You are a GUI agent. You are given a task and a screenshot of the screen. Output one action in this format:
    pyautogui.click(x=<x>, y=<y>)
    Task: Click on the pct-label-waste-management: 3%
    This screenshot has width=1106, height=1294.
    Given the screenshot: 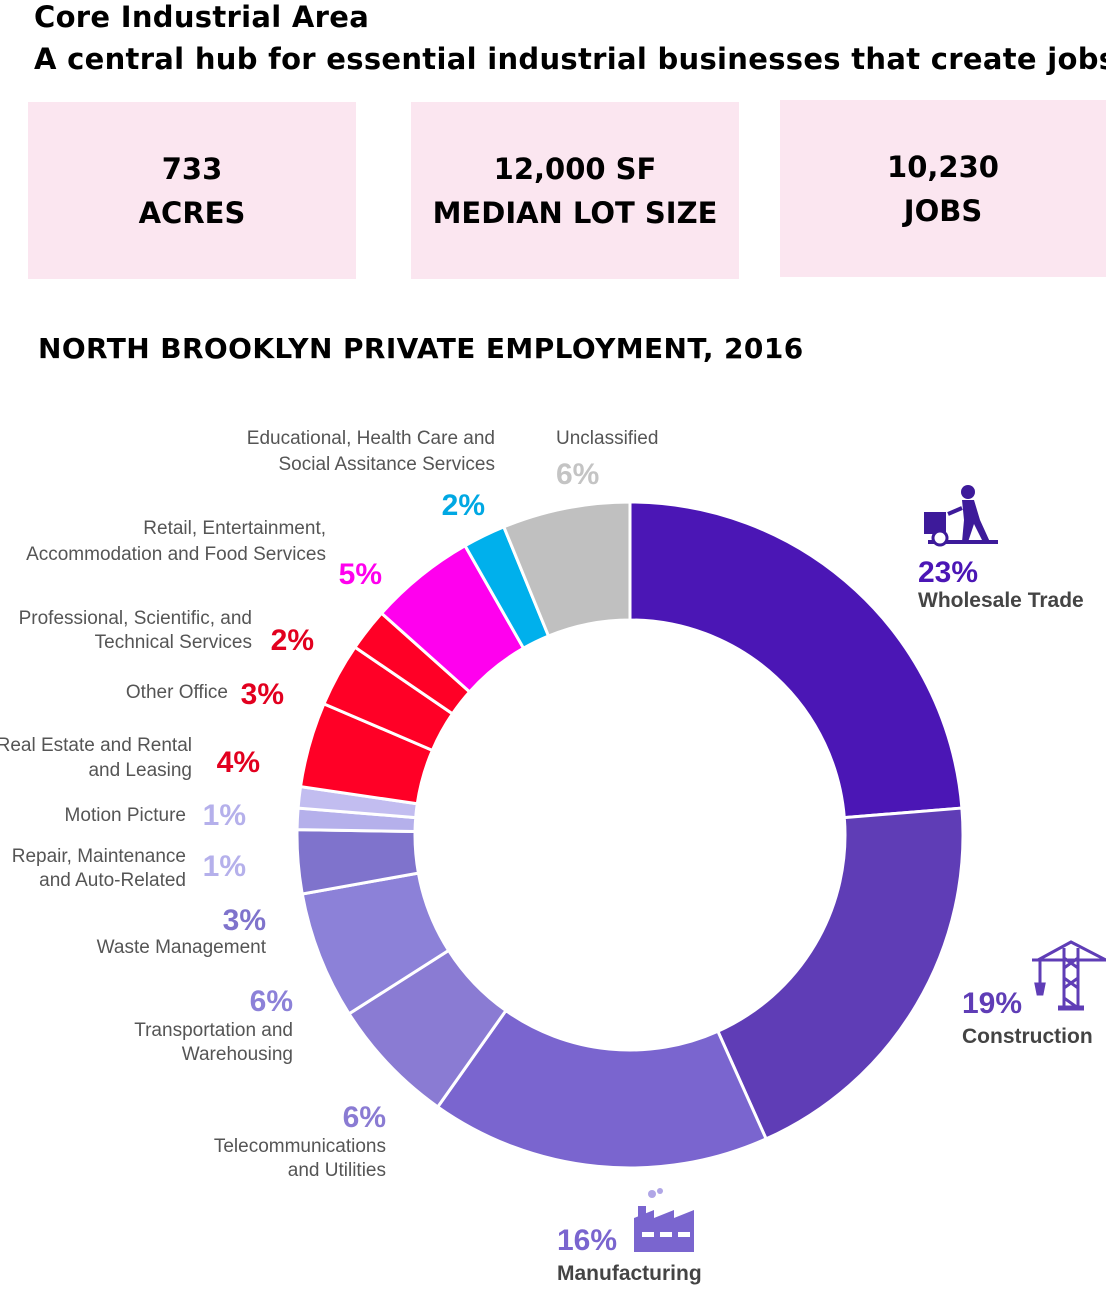 What is the action you would take?
    pyautogui.click(x=244, y=920)
    